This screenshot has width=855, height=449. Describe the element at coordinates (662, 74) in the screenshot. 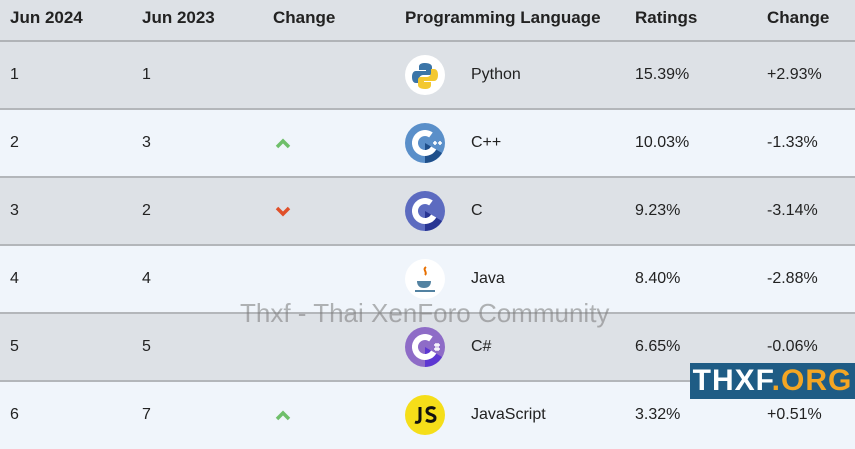

I see `rating: 15.39%` at that location.